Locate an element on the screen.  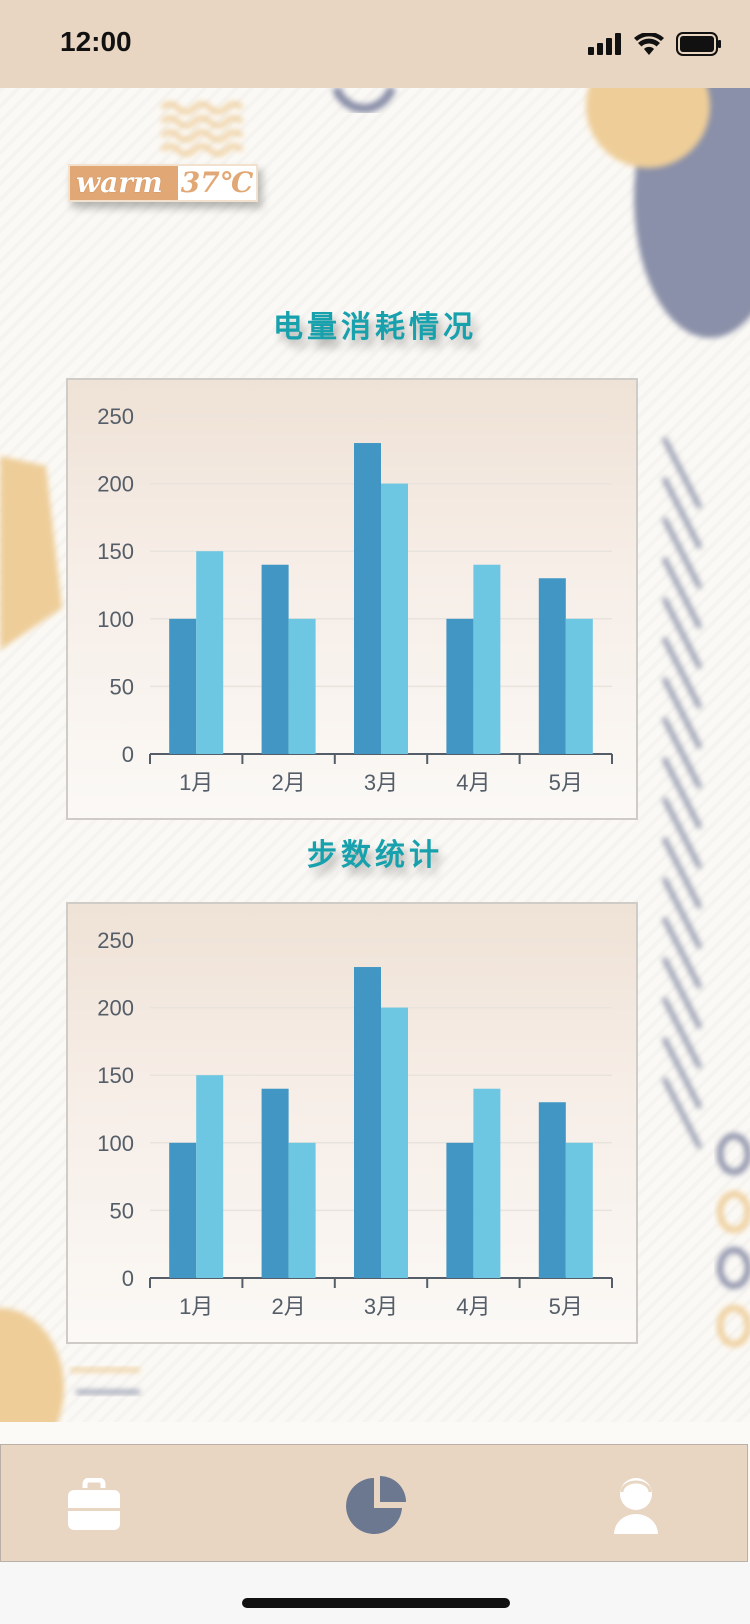
tab-profile is located at coordinates (636, 1506).